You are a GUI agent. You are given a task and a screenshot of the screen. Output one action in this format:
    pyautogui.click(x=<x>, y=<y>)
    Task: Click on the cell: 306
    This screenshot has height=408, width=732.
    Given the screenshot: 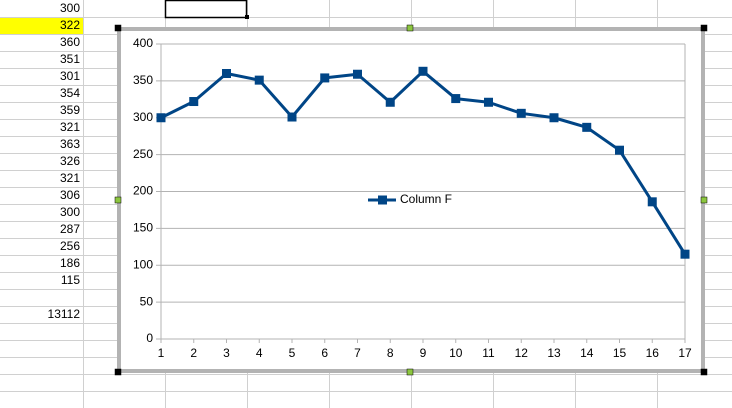 What is the action you would take?
    pyautogui.click(x=70, y=195)
    